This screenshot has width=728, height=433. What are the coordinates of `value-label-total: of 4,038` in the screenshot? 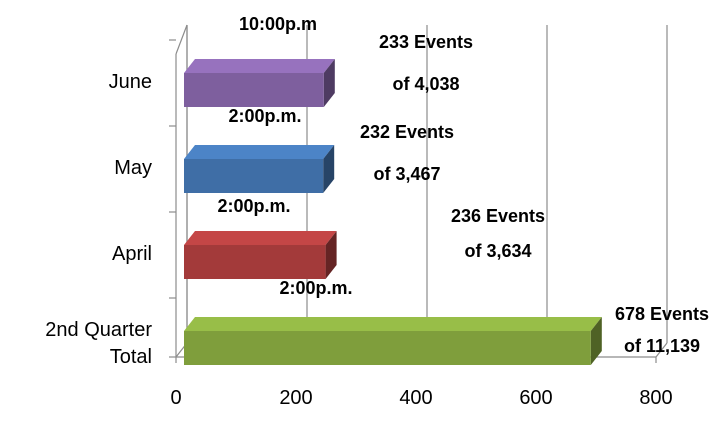 It's located at (425, 84).